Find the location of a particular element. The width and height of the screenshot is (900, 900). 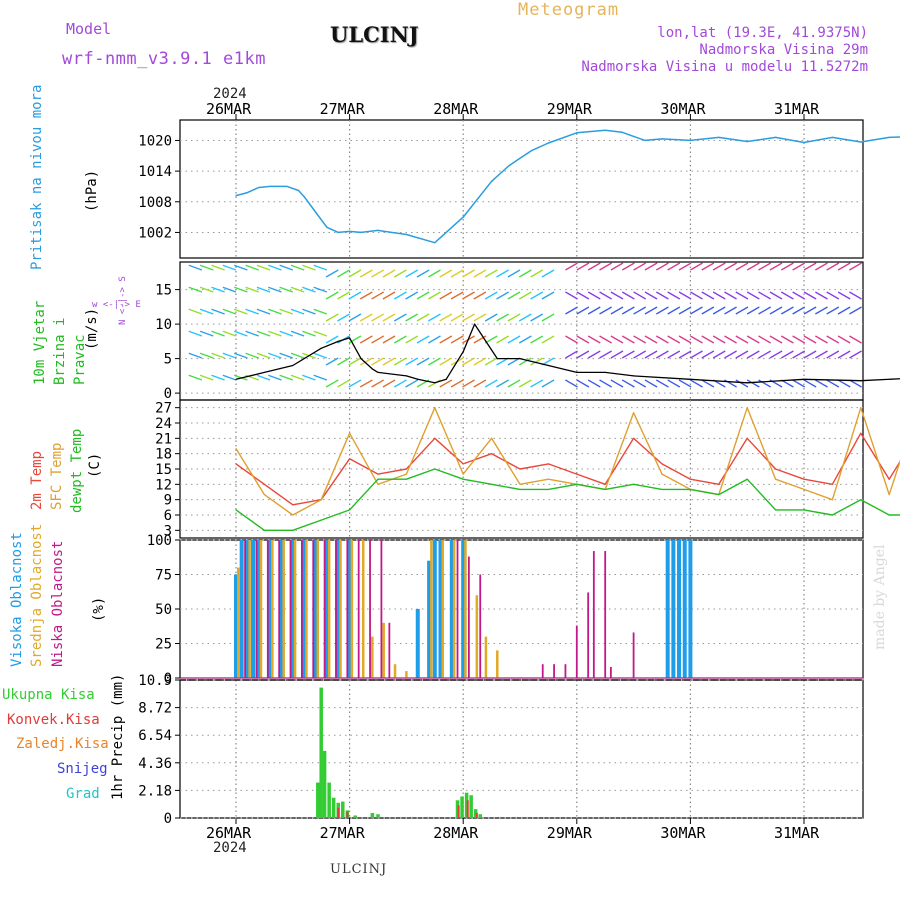

y-tick-label: 1020 is located at coordinates (155, 141).